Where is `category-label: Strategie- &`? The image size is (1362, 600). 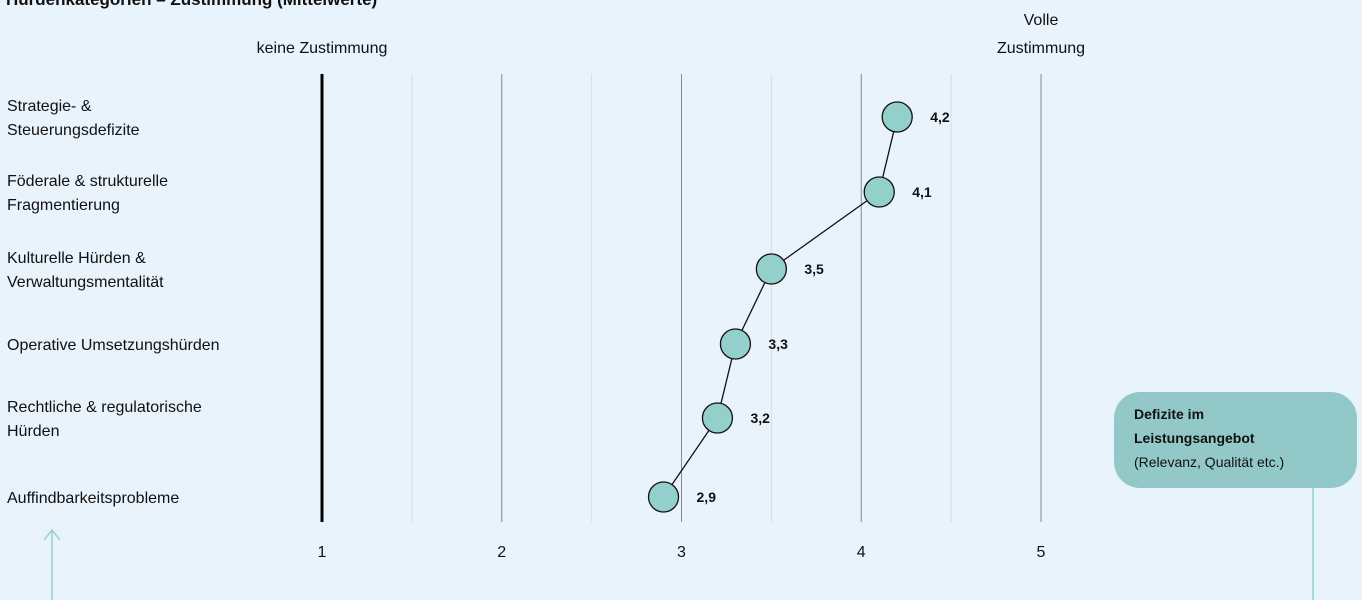 category-label: Strategie- & is located at coordinates (49, 106).